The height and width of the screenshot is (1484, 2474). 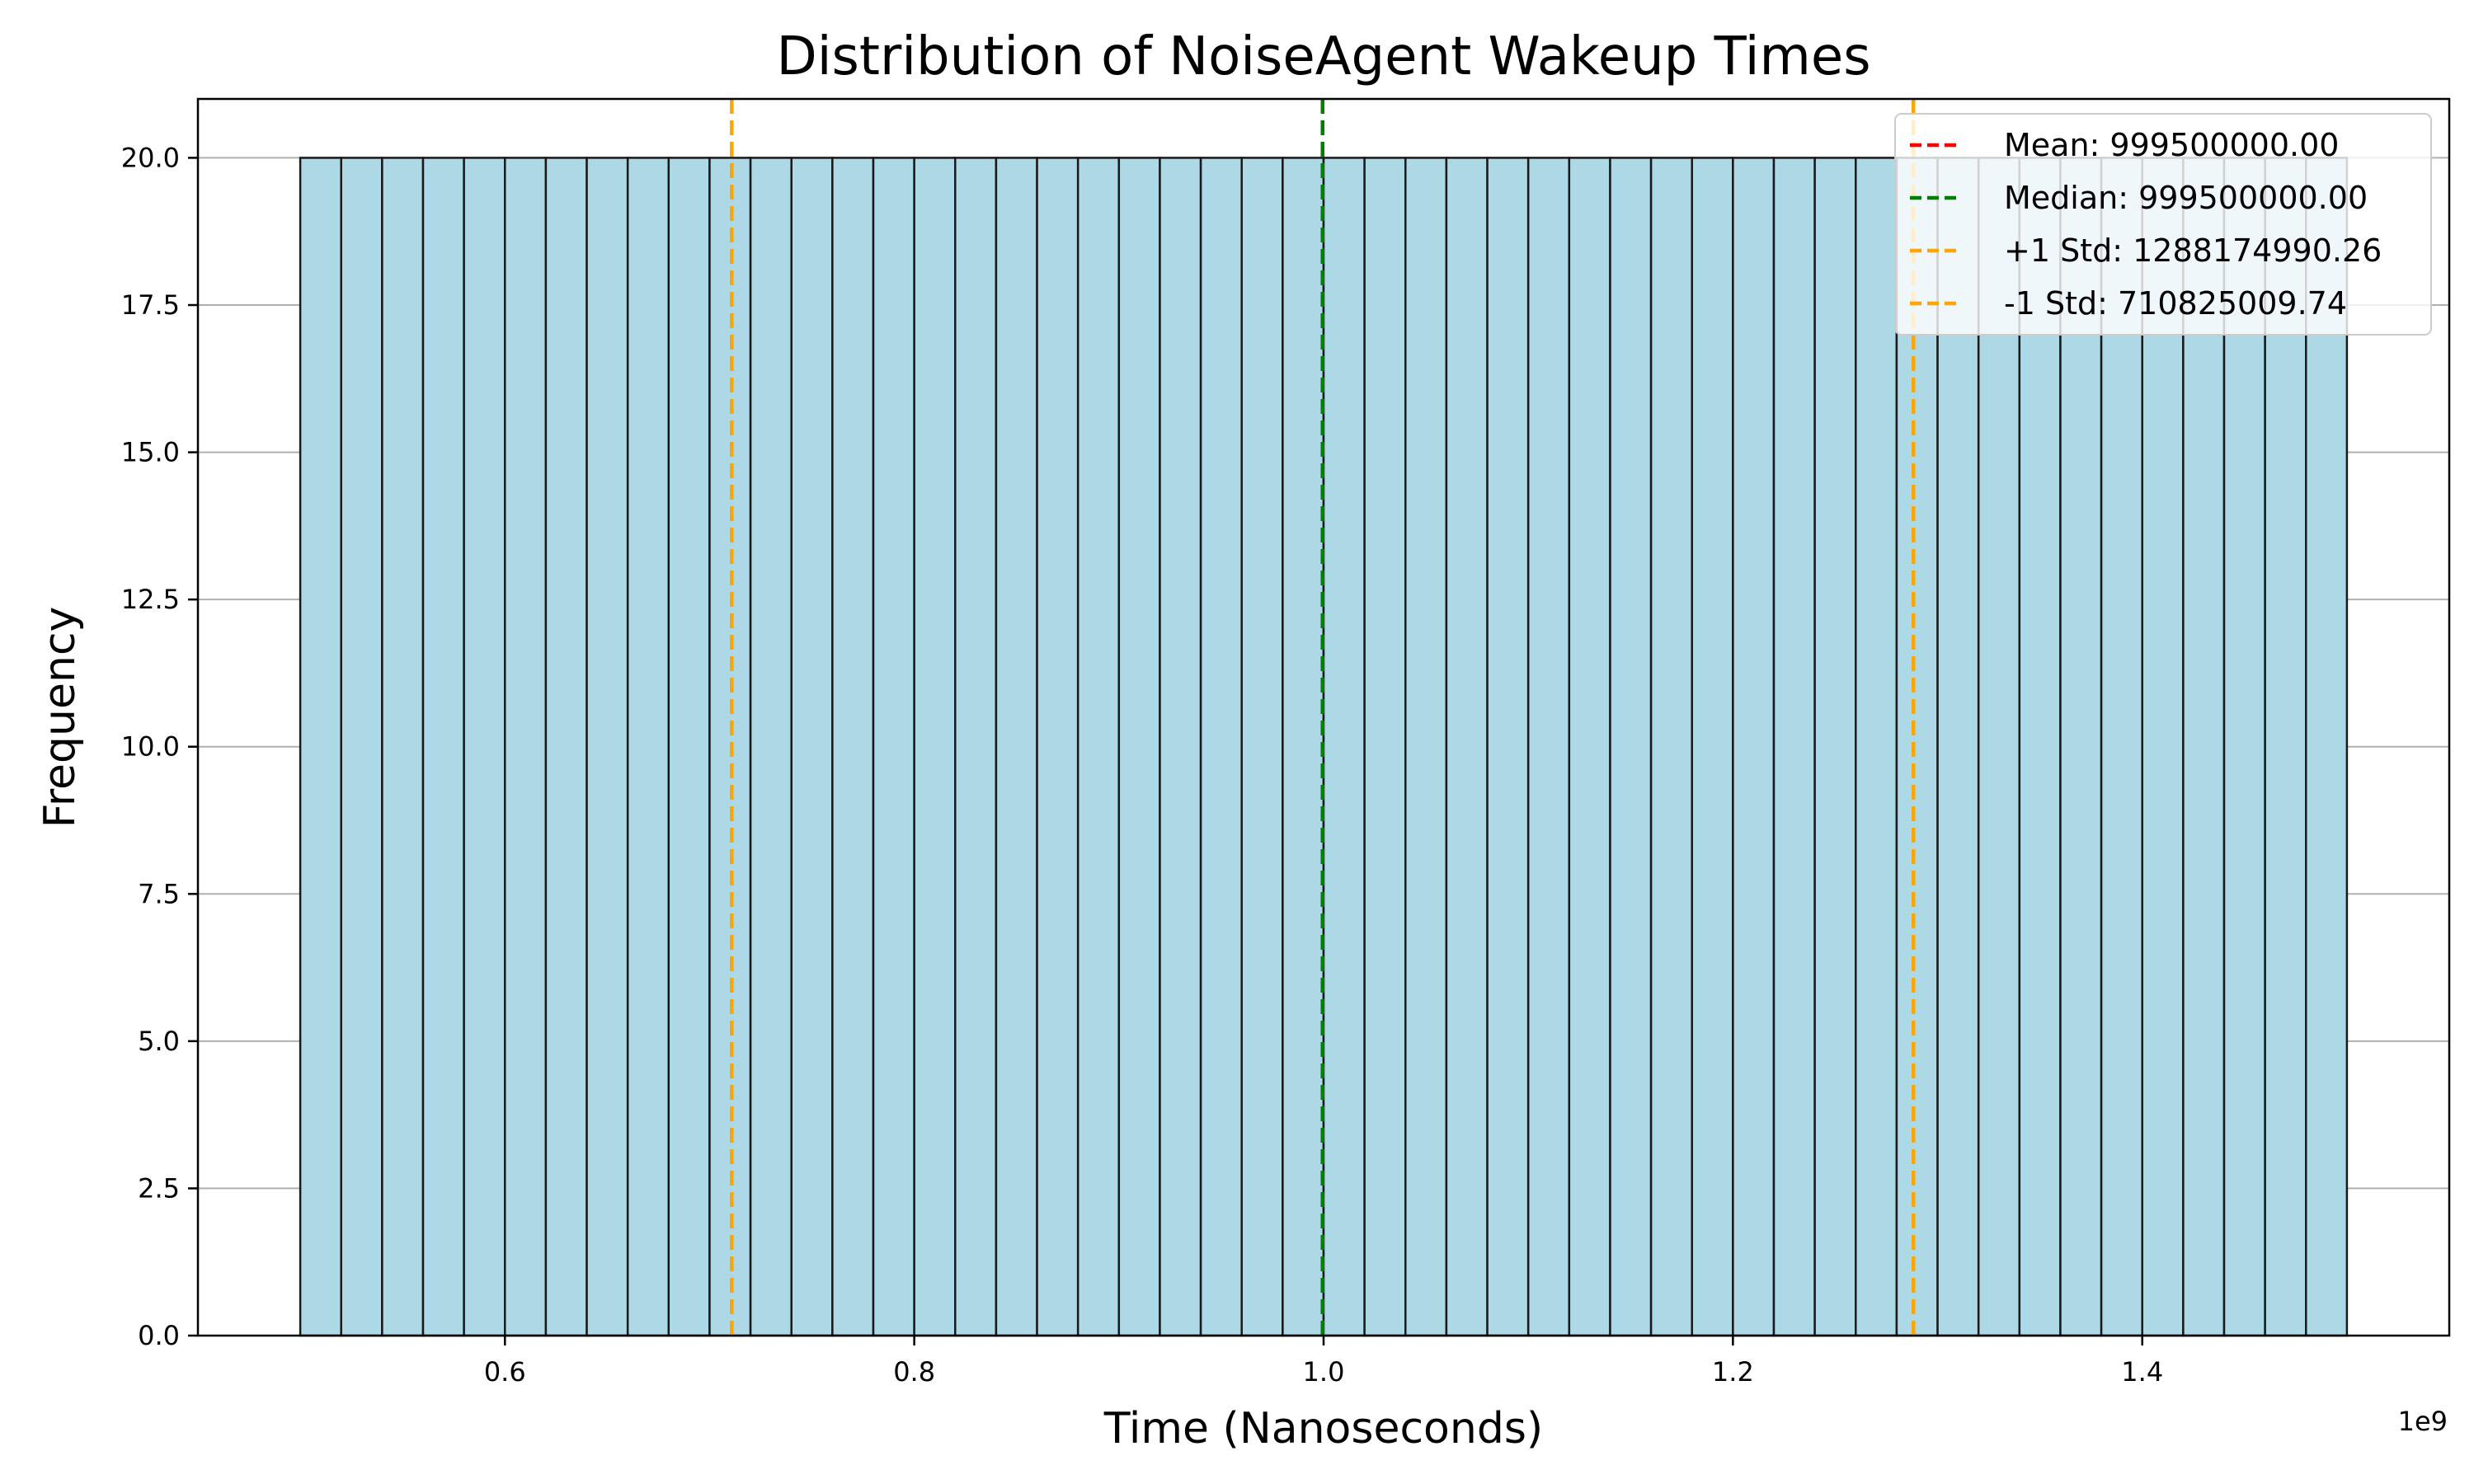 What do you see at coordinates (159, 893) in the screenshot?
I see `y-tick-label: 7.5` at bounding box center [159, 893].